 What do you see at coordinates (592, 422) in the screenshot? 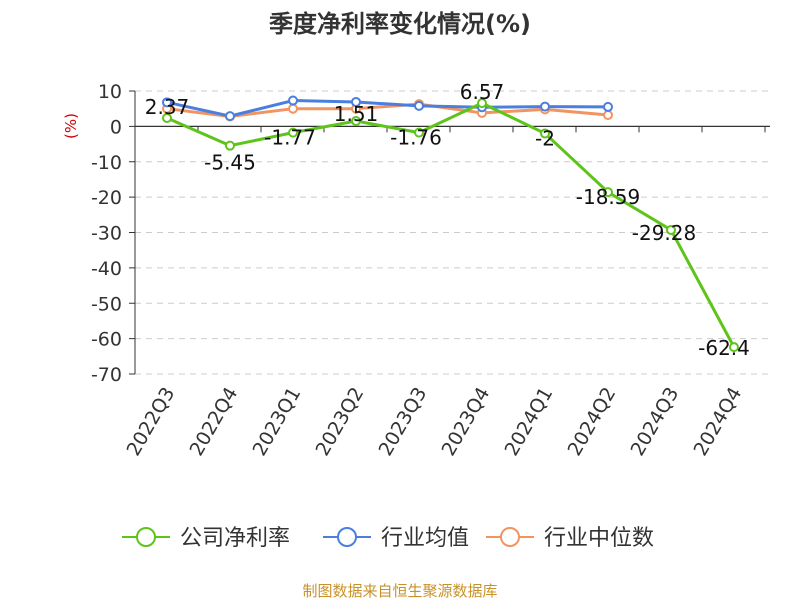
I see `x-tick-label: 2024Q2` at bounding box center [592, 422].